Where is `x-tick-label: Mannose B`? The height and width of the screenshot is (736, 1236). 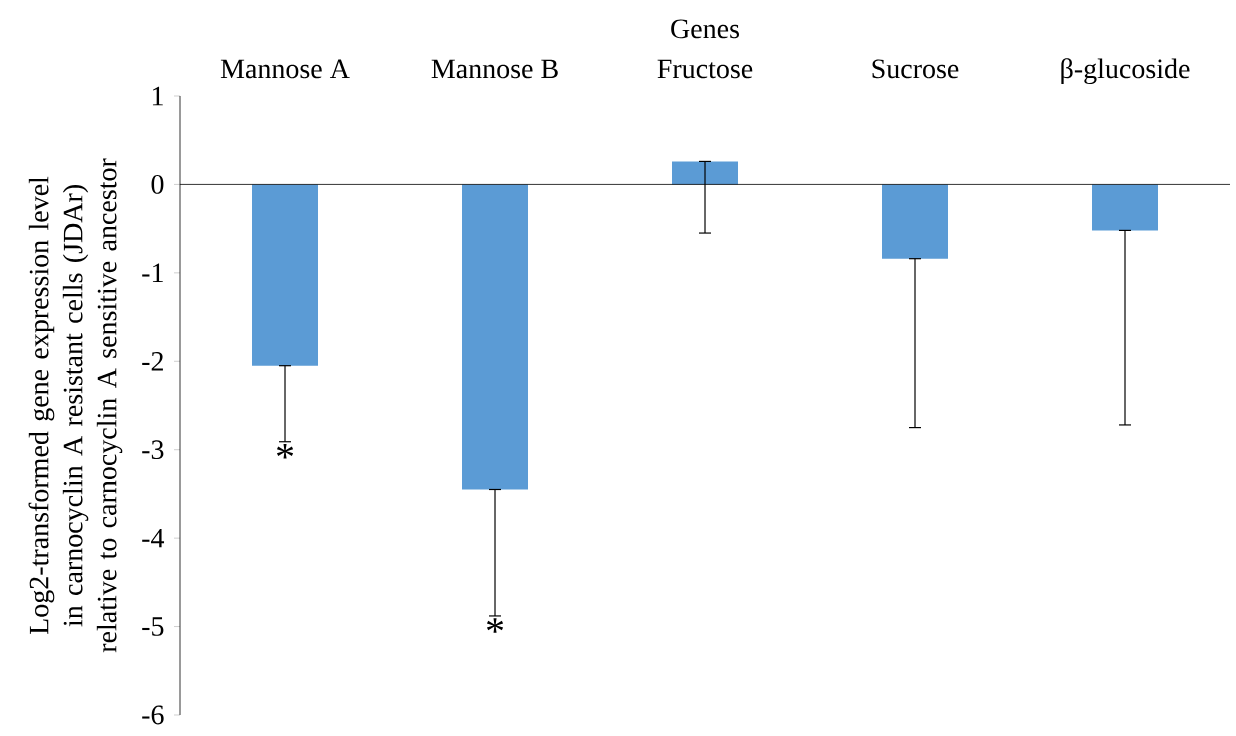 x-tick-label: Mannose B is located at coordinates (494, 69).